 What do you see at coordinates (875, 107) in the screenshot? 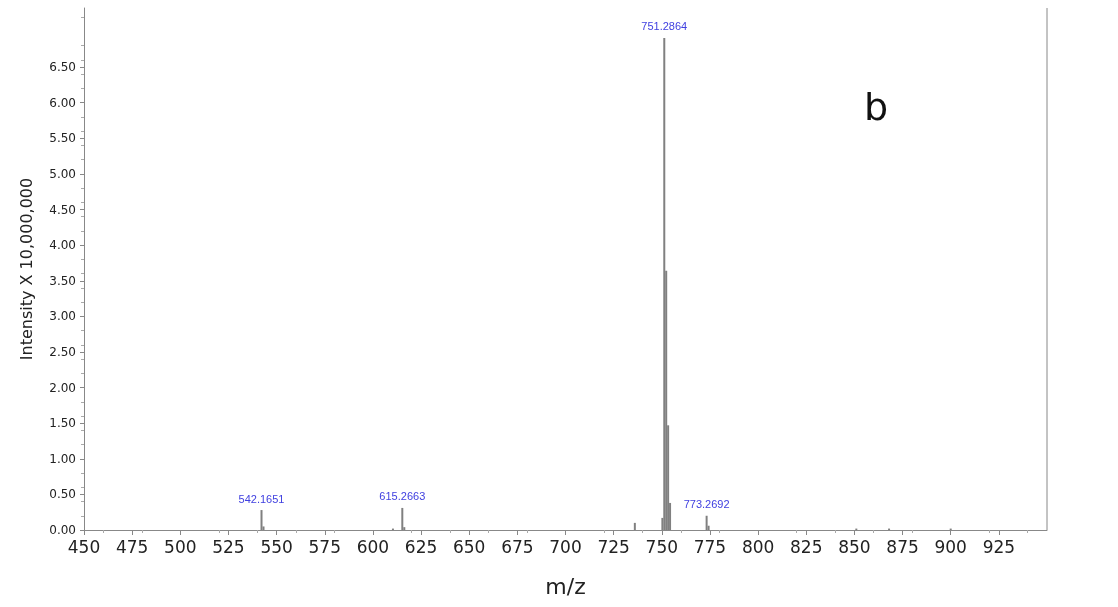
I see `annotation: b` at bounding box center [875, 107].